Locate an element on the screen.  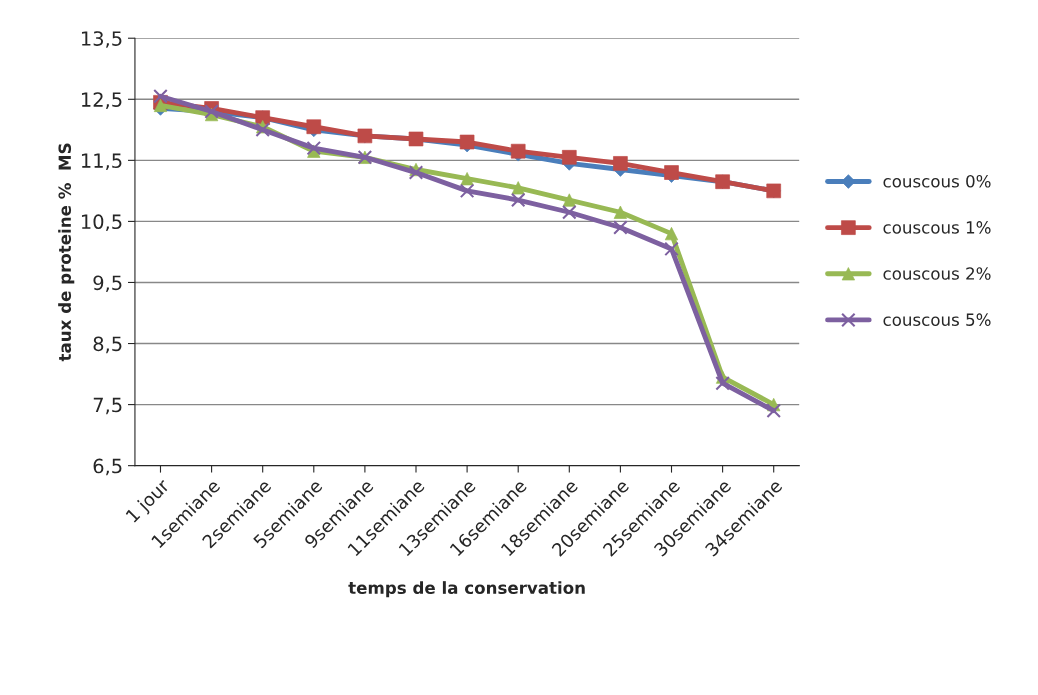
y-tick-label: 11,5 is located at coordinates (101, 161).